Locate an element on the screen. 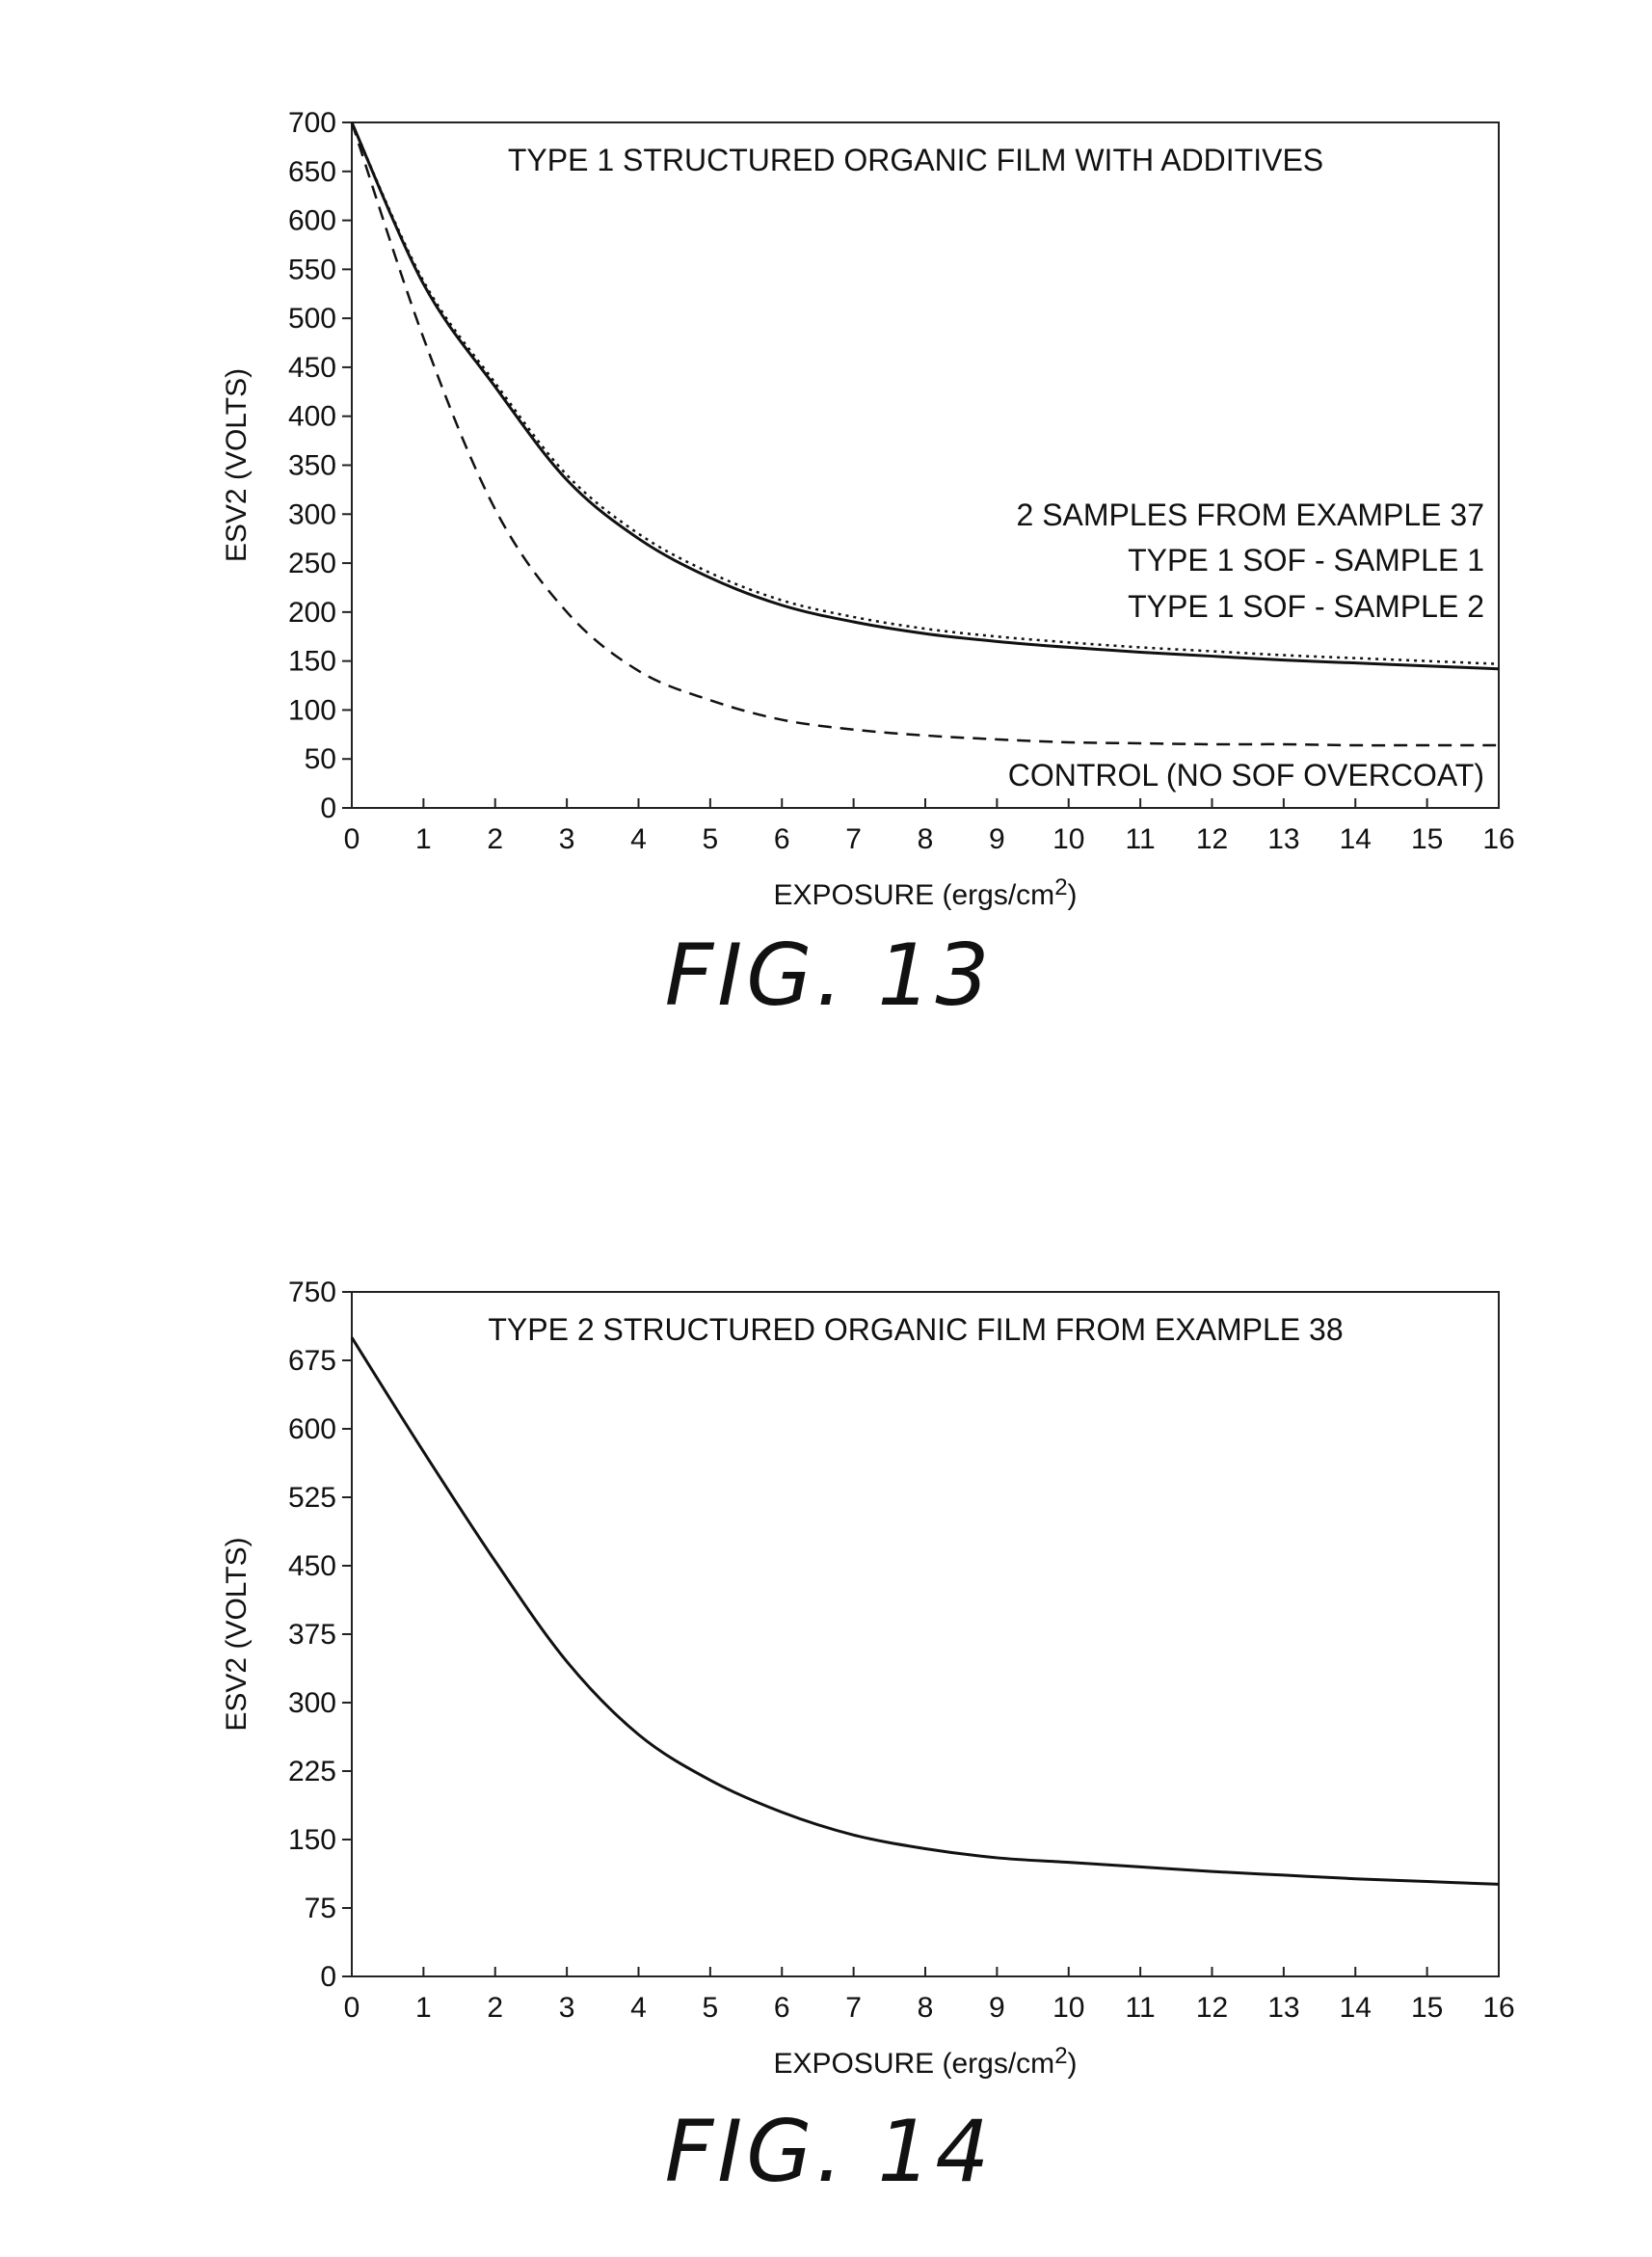 This screenshot has width=1652, height=2257. y-tick-label: 0 is located at coordinates (328, 1977).